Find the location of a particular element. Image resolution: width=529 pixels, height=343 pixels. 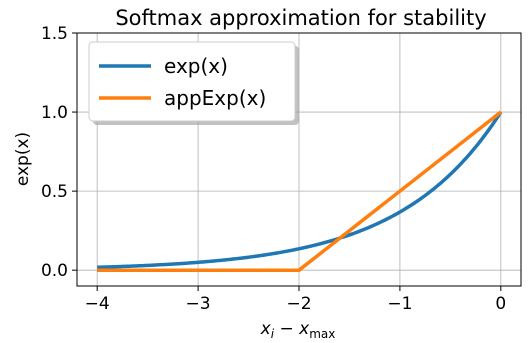

y-tick-label: 1.5 is located at coordinates (54, 34).